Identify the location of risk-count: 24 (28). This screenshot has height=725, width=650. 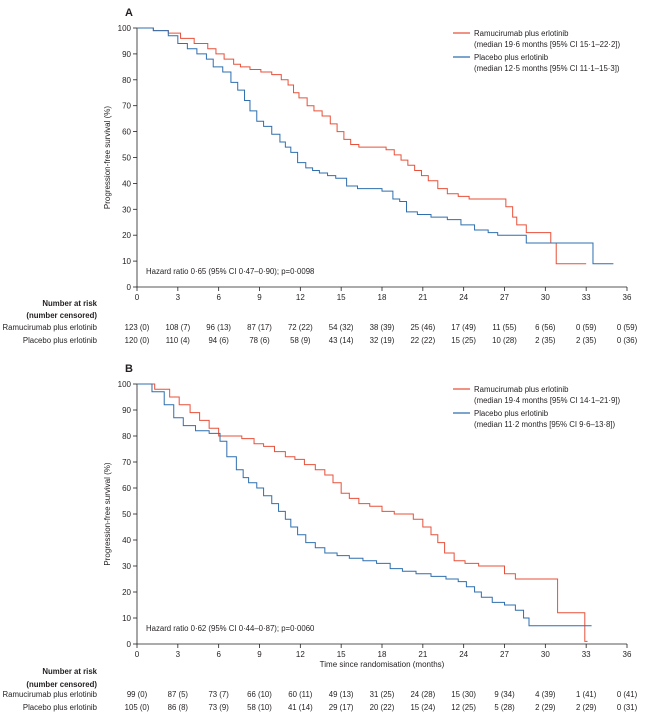
(422, 694).